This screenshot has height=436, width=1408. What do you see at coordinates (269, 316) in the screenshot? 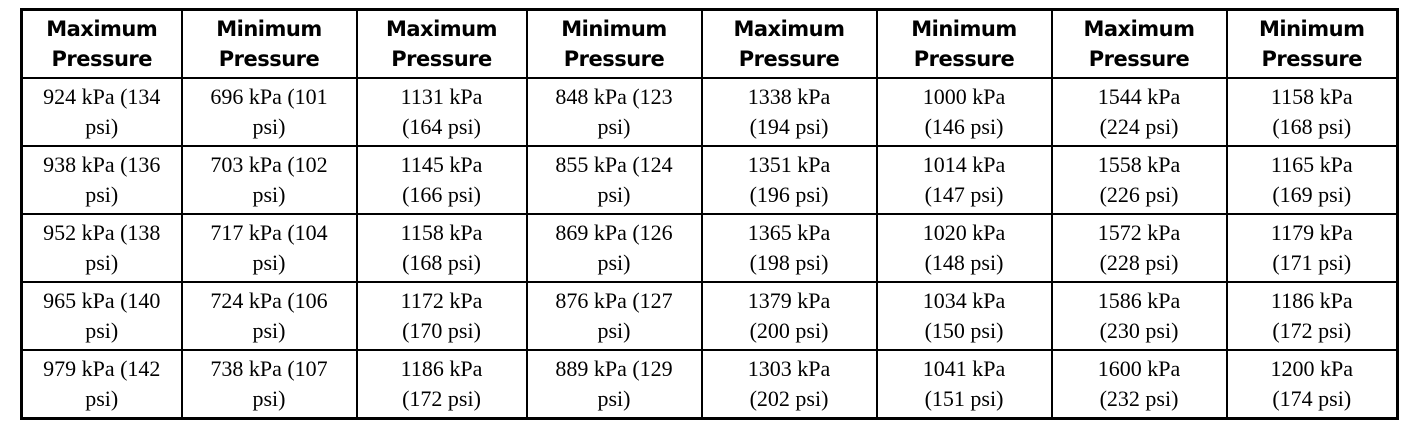
I see `table-cell: 724 kPa (106 psi)` at bounding box center [269, 316].